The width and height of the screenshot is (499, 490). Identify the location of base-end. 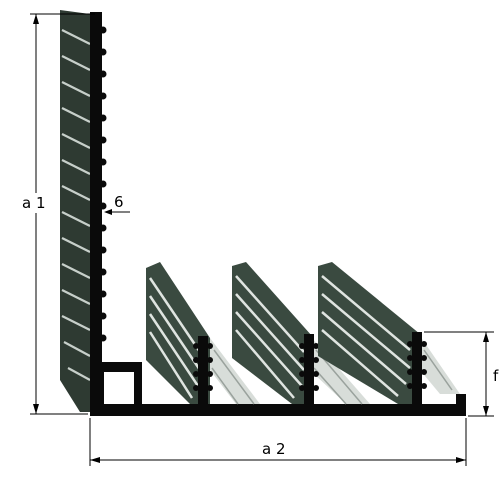
(461, 405).